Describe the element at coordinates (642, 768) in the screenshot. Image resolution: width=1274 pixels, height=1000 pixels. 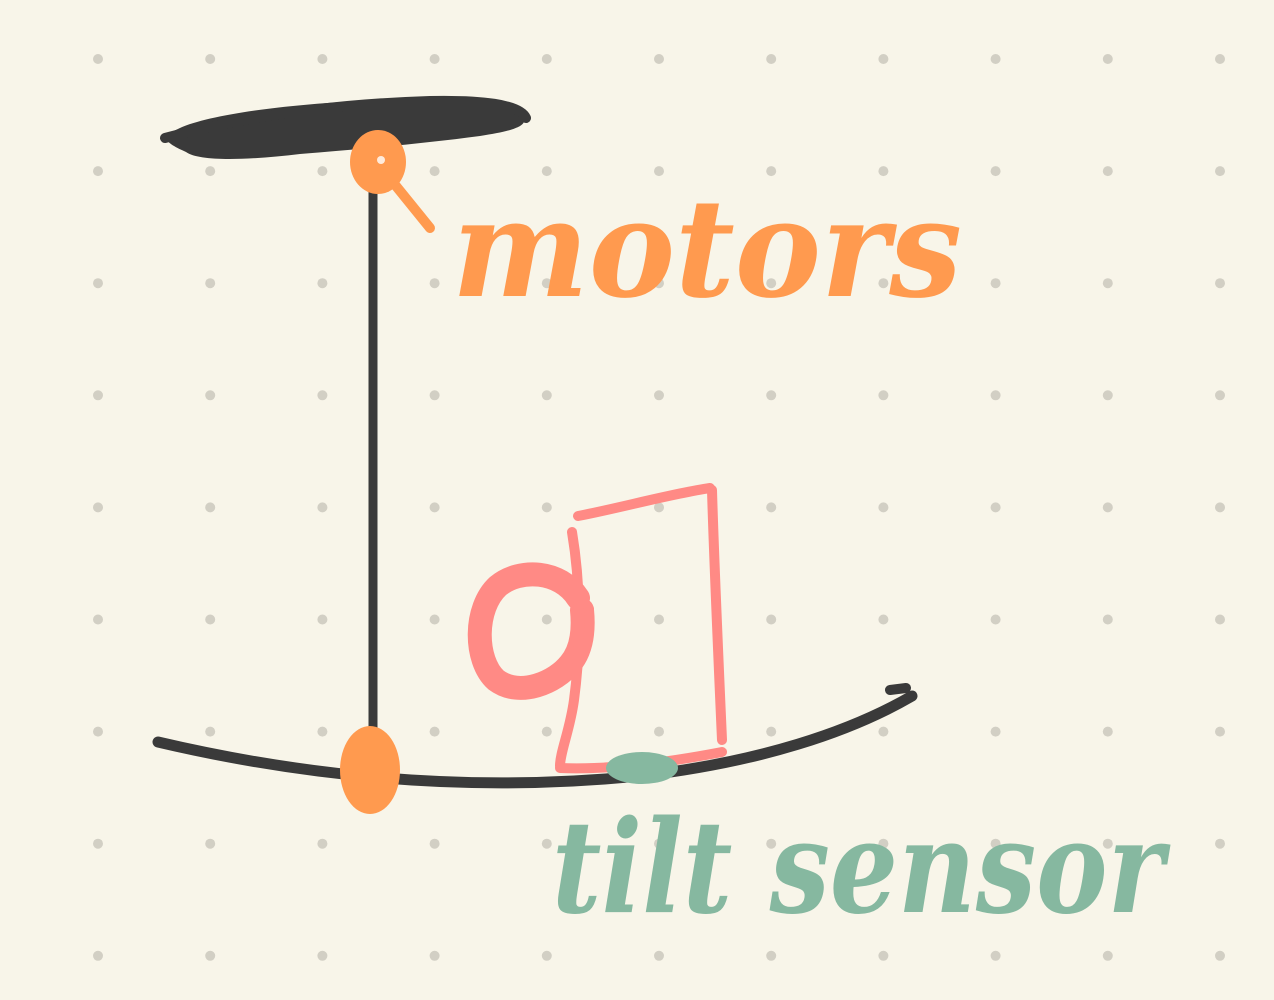
I see `tilt-sensor` at that location.